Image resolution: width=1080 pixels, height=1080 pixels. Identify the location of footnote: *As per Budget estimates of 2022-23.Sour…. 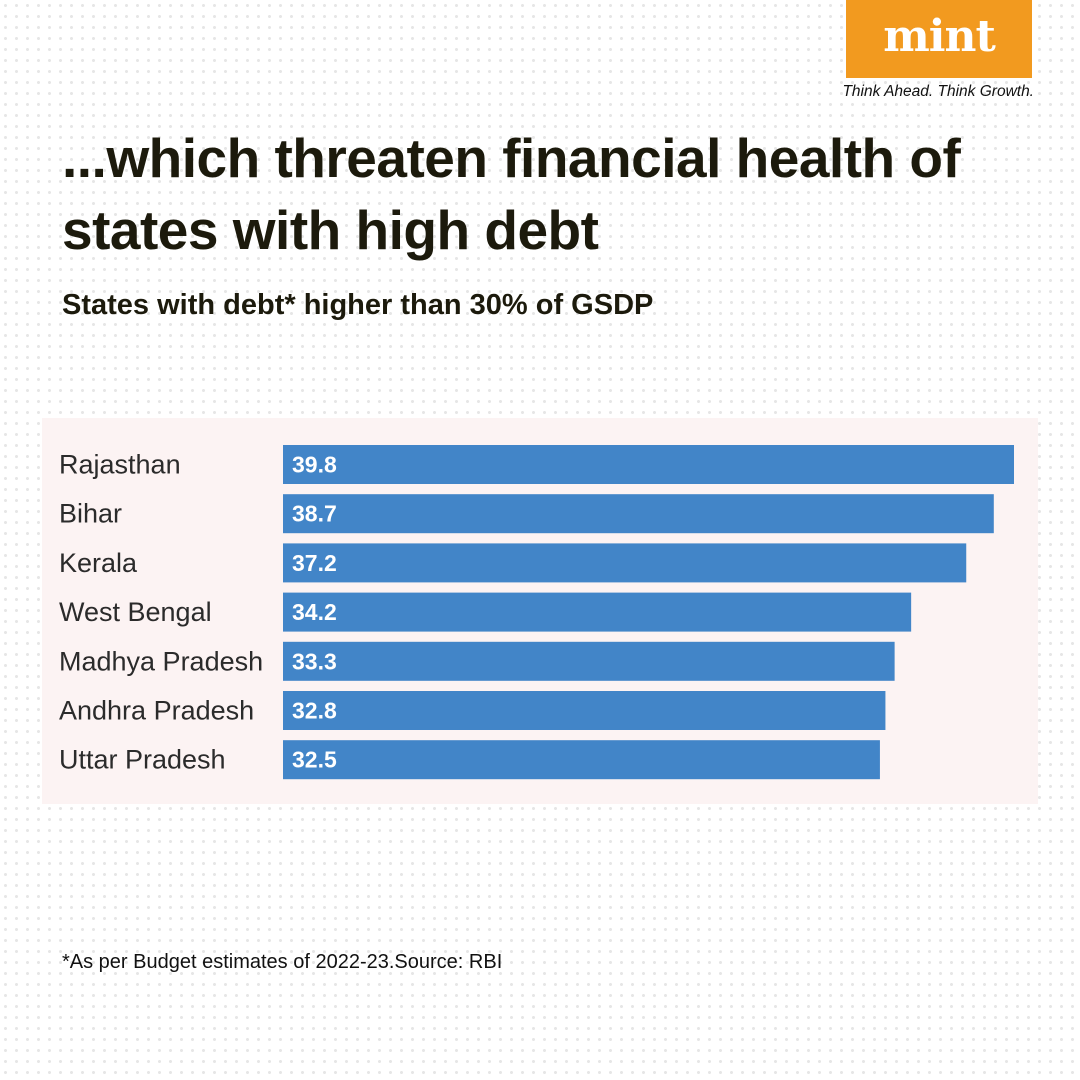
(282, 962).